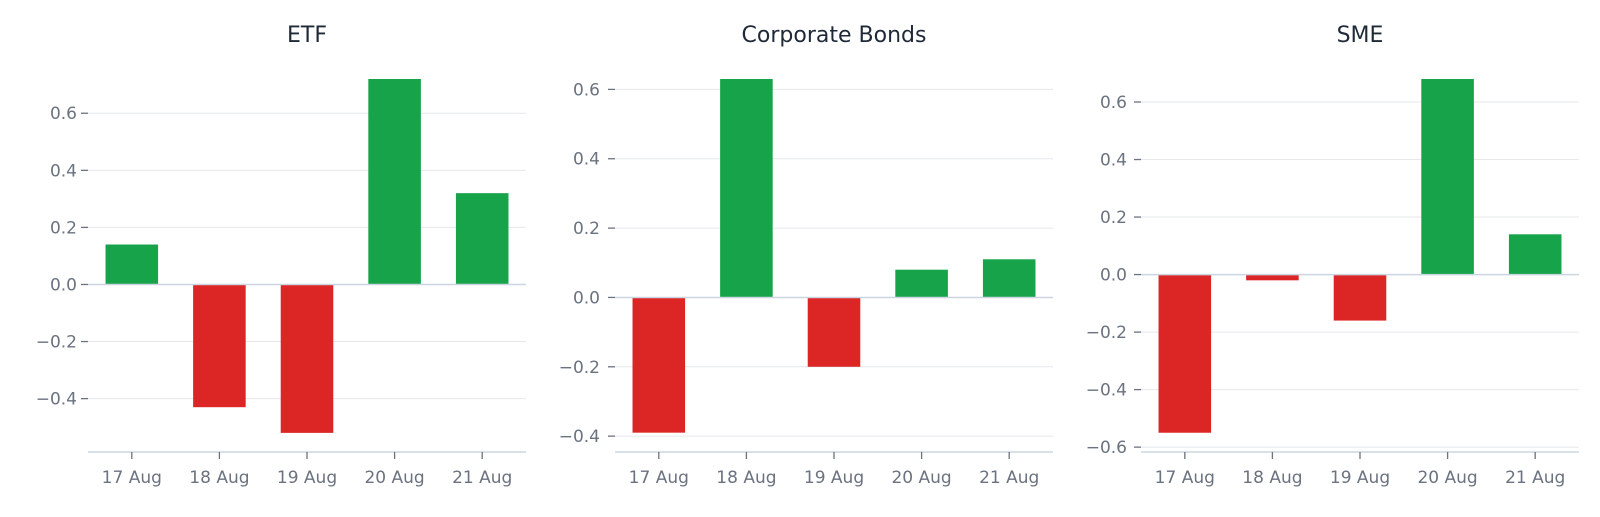 This screenshot has height=517, width=1600. Describe the element at coordinates (1106, 448) in the screenshot. I see `y-tick-label: −0.6` at that location.